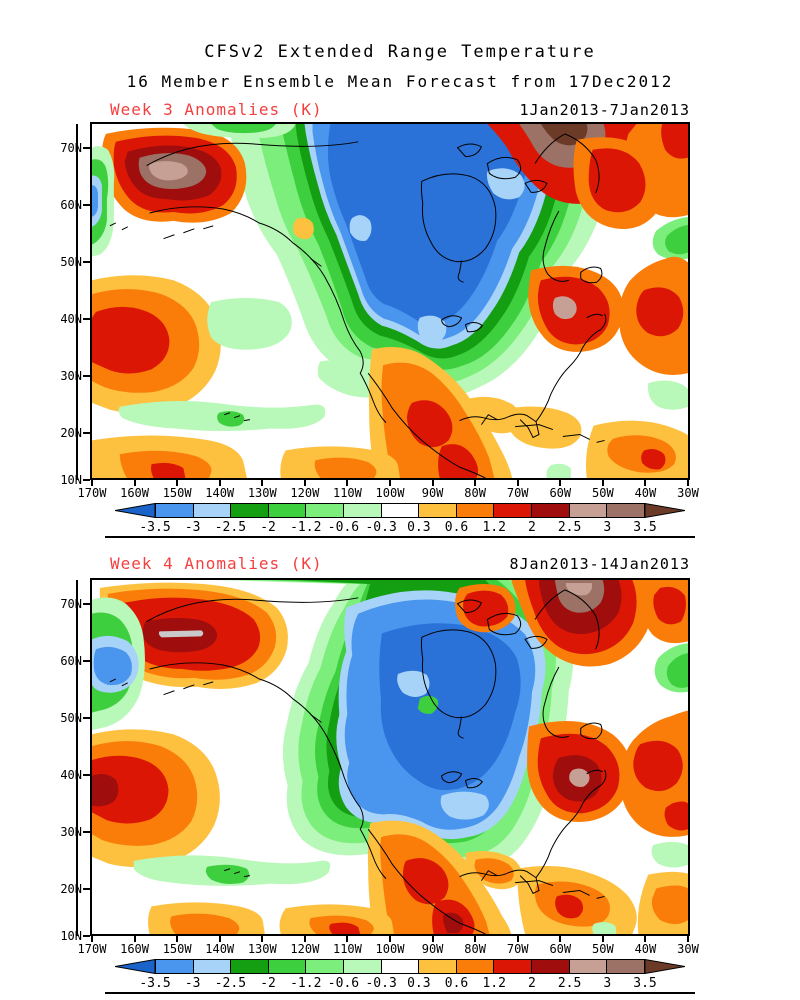  What do you see at coordinates (343, 527) in the screenshot?
I see `colorbar-tick-label: -0.6` at bounding box center [343, 527].